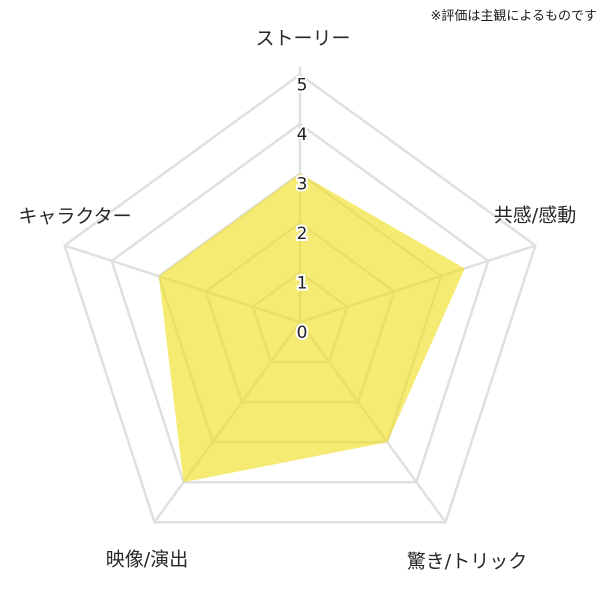 The image size is (600, 600). What do you see at coordinates (513, 16) in the screenshot?
I see `disclaimer-note: ※評価は主観によるものです` at bounding box center [513, 16].